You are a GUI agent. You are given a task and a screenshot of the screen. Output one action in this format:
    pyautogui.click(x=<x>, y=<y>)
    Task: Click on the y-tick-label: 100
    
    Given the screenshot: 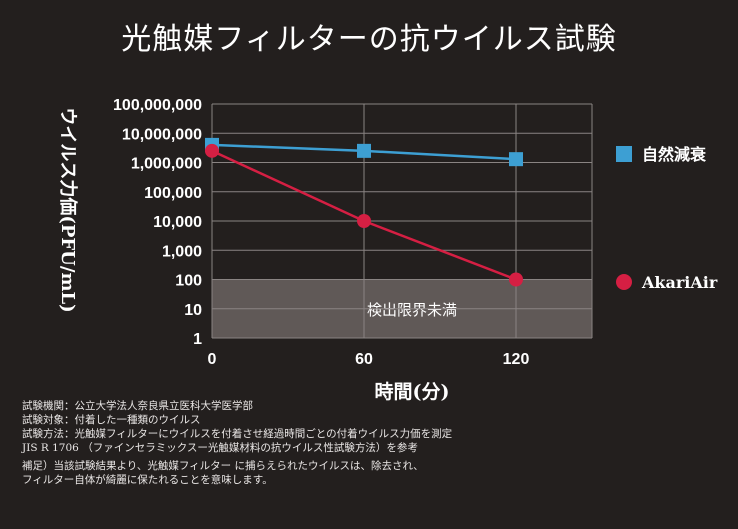 What is the action you would take?
    pyautogui.click(x=188, y=281)
    